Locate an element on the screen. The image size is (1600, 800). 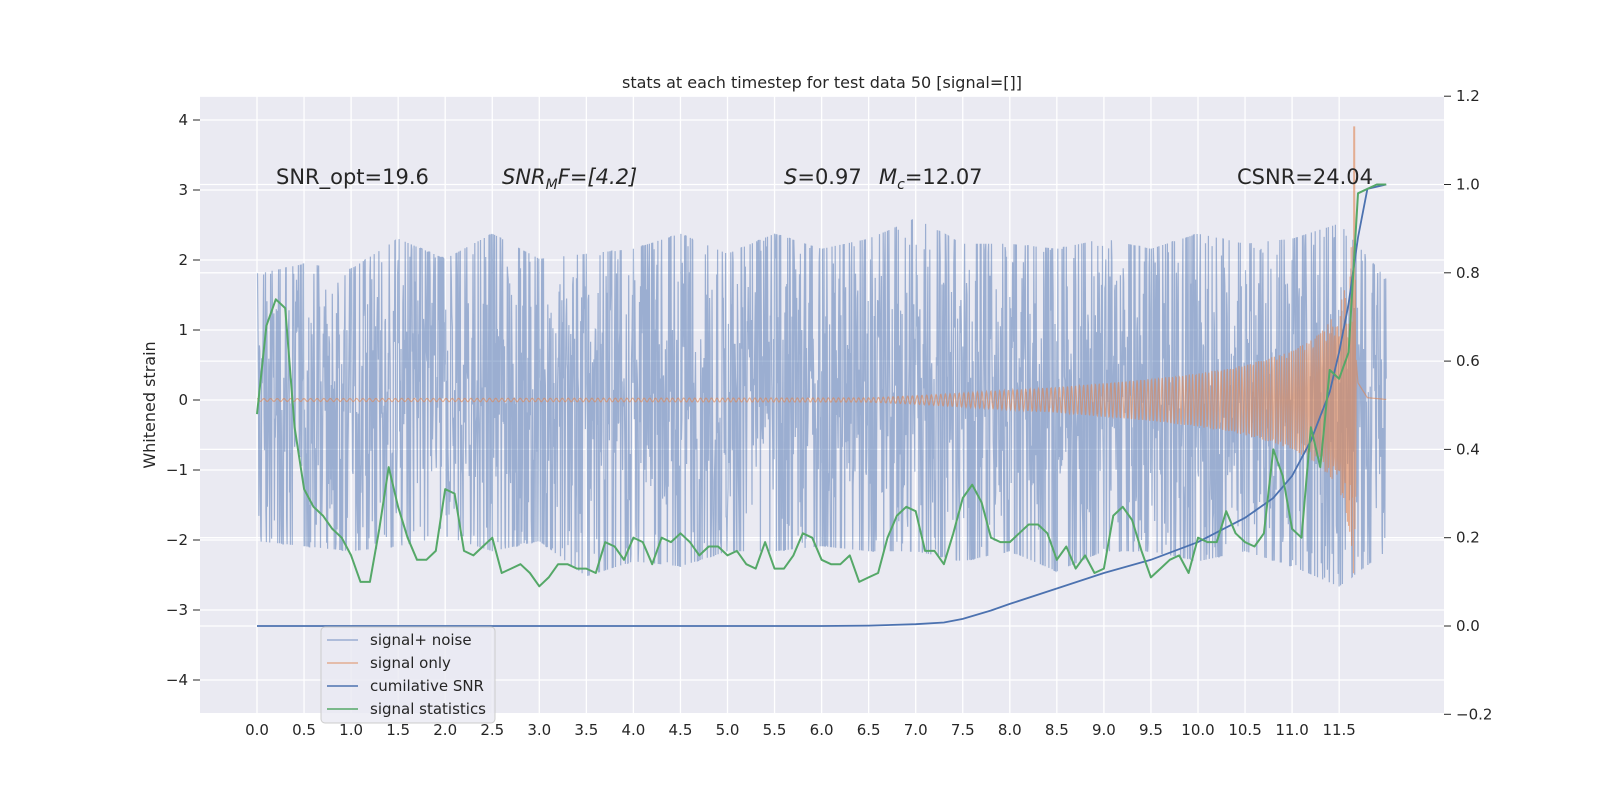
y2-tick-label: 0.8 is located at coordinates (1468, 273).